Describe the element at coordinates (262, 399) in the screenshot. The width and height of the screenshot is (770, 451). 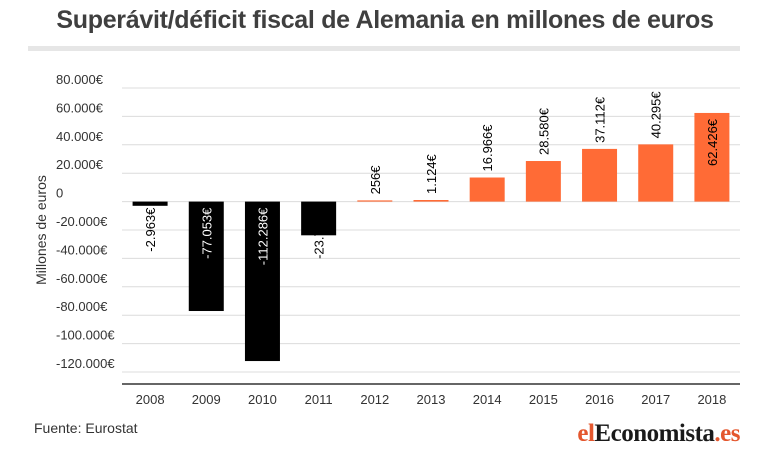
I see `x-tick-label: 2010` at that location.